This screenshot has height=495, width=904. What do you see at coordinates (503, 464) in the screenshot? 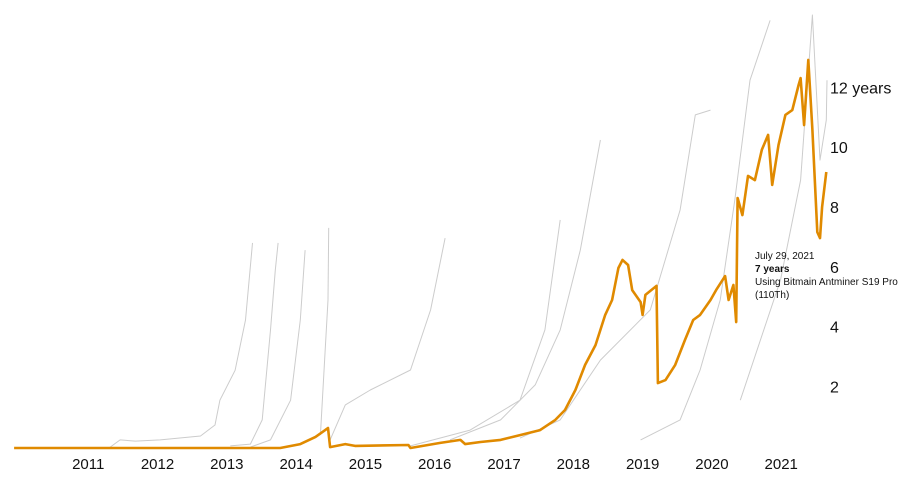
I see `x-tick-label: 2017` at bounding box center [503, 464].